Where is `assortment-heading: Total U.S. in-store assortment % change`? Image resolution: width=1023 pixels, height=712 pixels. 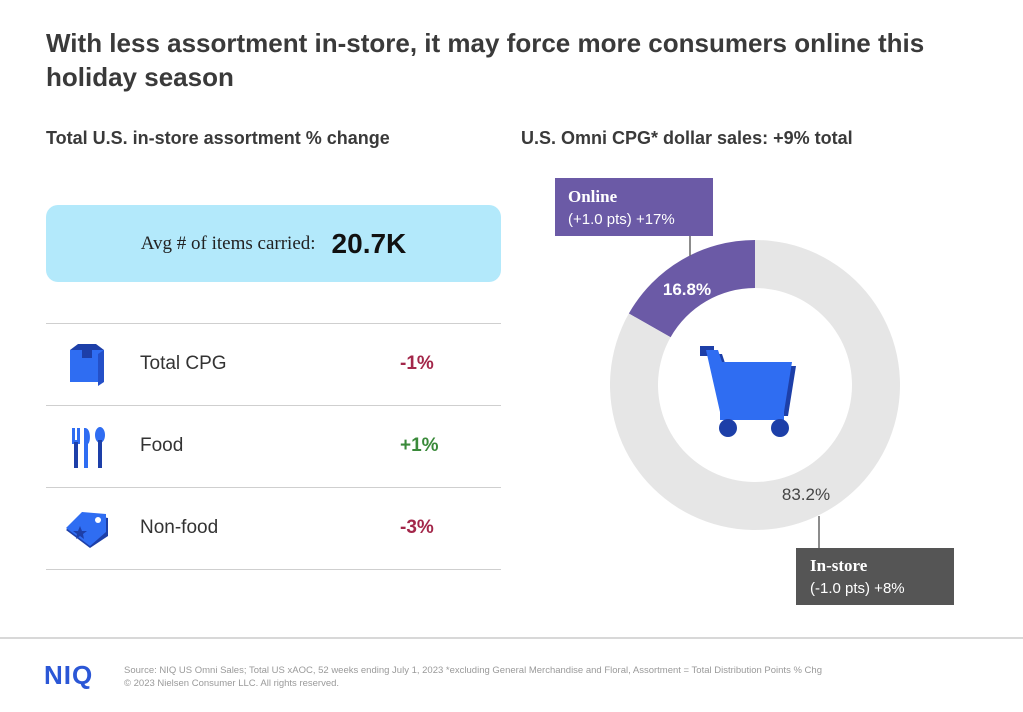
assortment-heading: Total U.S. in-store assortment % change is located at coordinates (218, 138).